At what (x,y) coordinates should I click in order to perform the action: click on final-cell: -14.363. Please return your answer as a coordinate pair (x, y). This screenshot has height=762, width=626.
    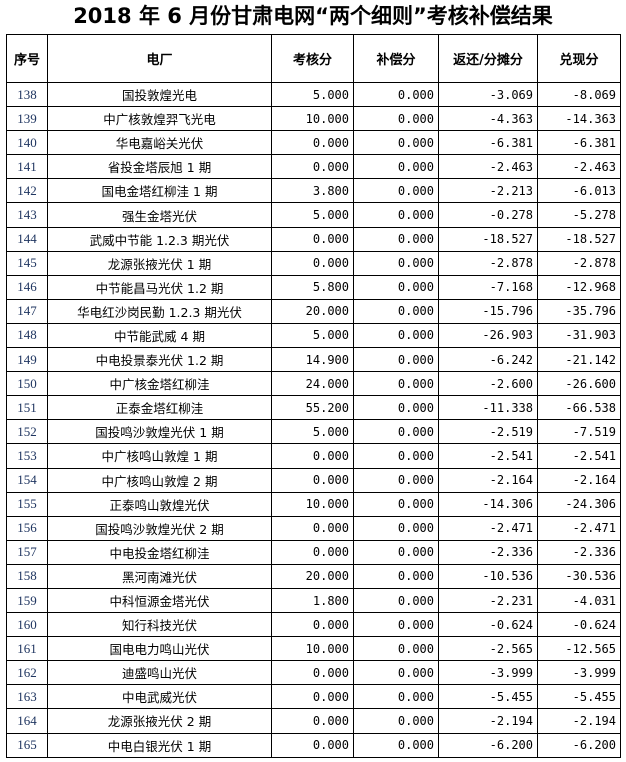
    Looking at the image, I should click on (579, 119).